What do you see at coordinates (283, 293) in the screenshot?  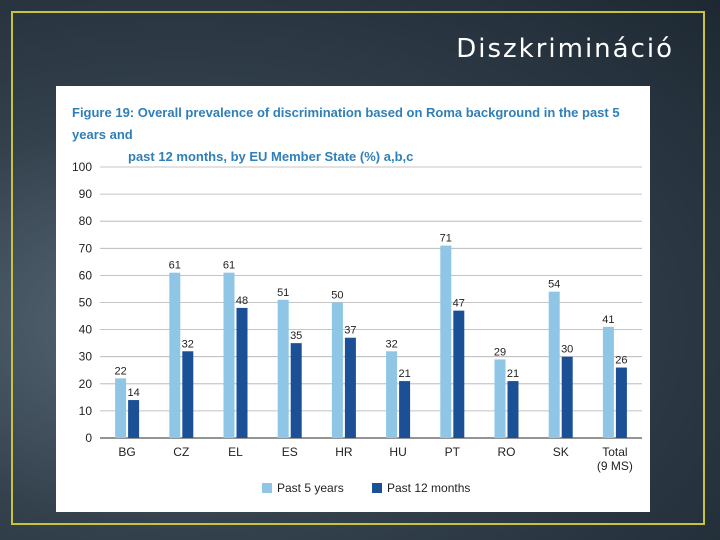 I see `data-label: 51` at bounding box center [283, 293].